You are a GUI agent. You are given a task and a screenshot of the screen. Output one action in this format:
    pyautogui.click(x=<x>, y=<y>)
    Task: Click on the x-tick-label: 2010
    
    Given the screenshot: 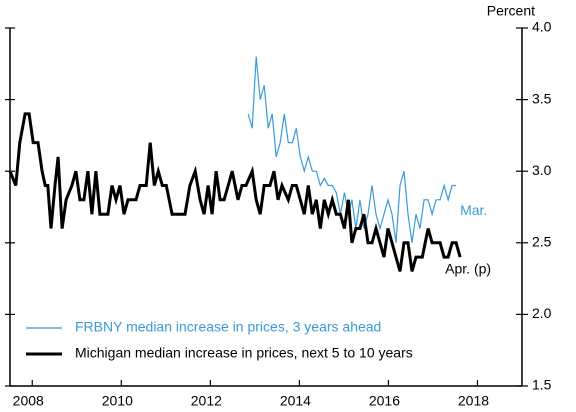 What is the action you would take?
    pyautogui.click(x=117, y=401)
    